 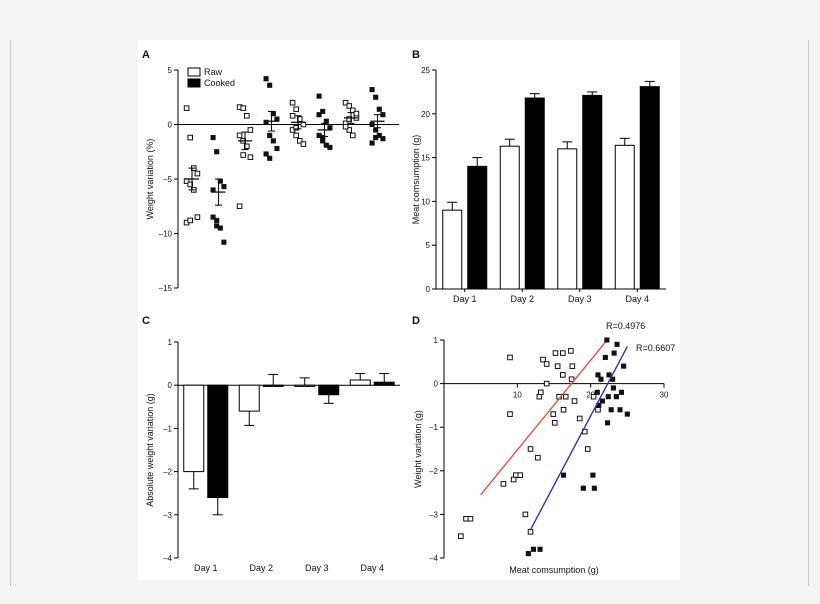 What do you see at coordinates (433, 427) in the screenshot?
I see `panel-d-y-tick-label: –1` at bounding box center [433, 427].